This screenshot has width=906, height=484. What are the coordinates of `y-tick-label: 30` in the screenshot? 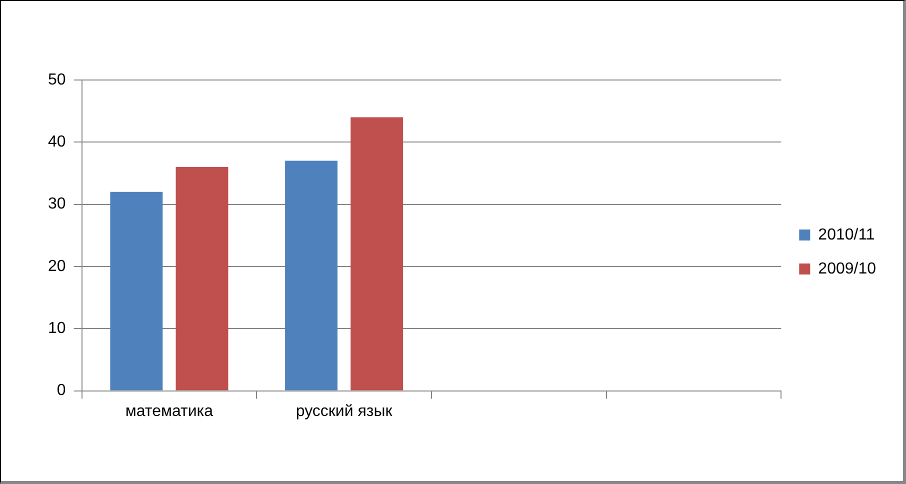 It's located at (57, 204).